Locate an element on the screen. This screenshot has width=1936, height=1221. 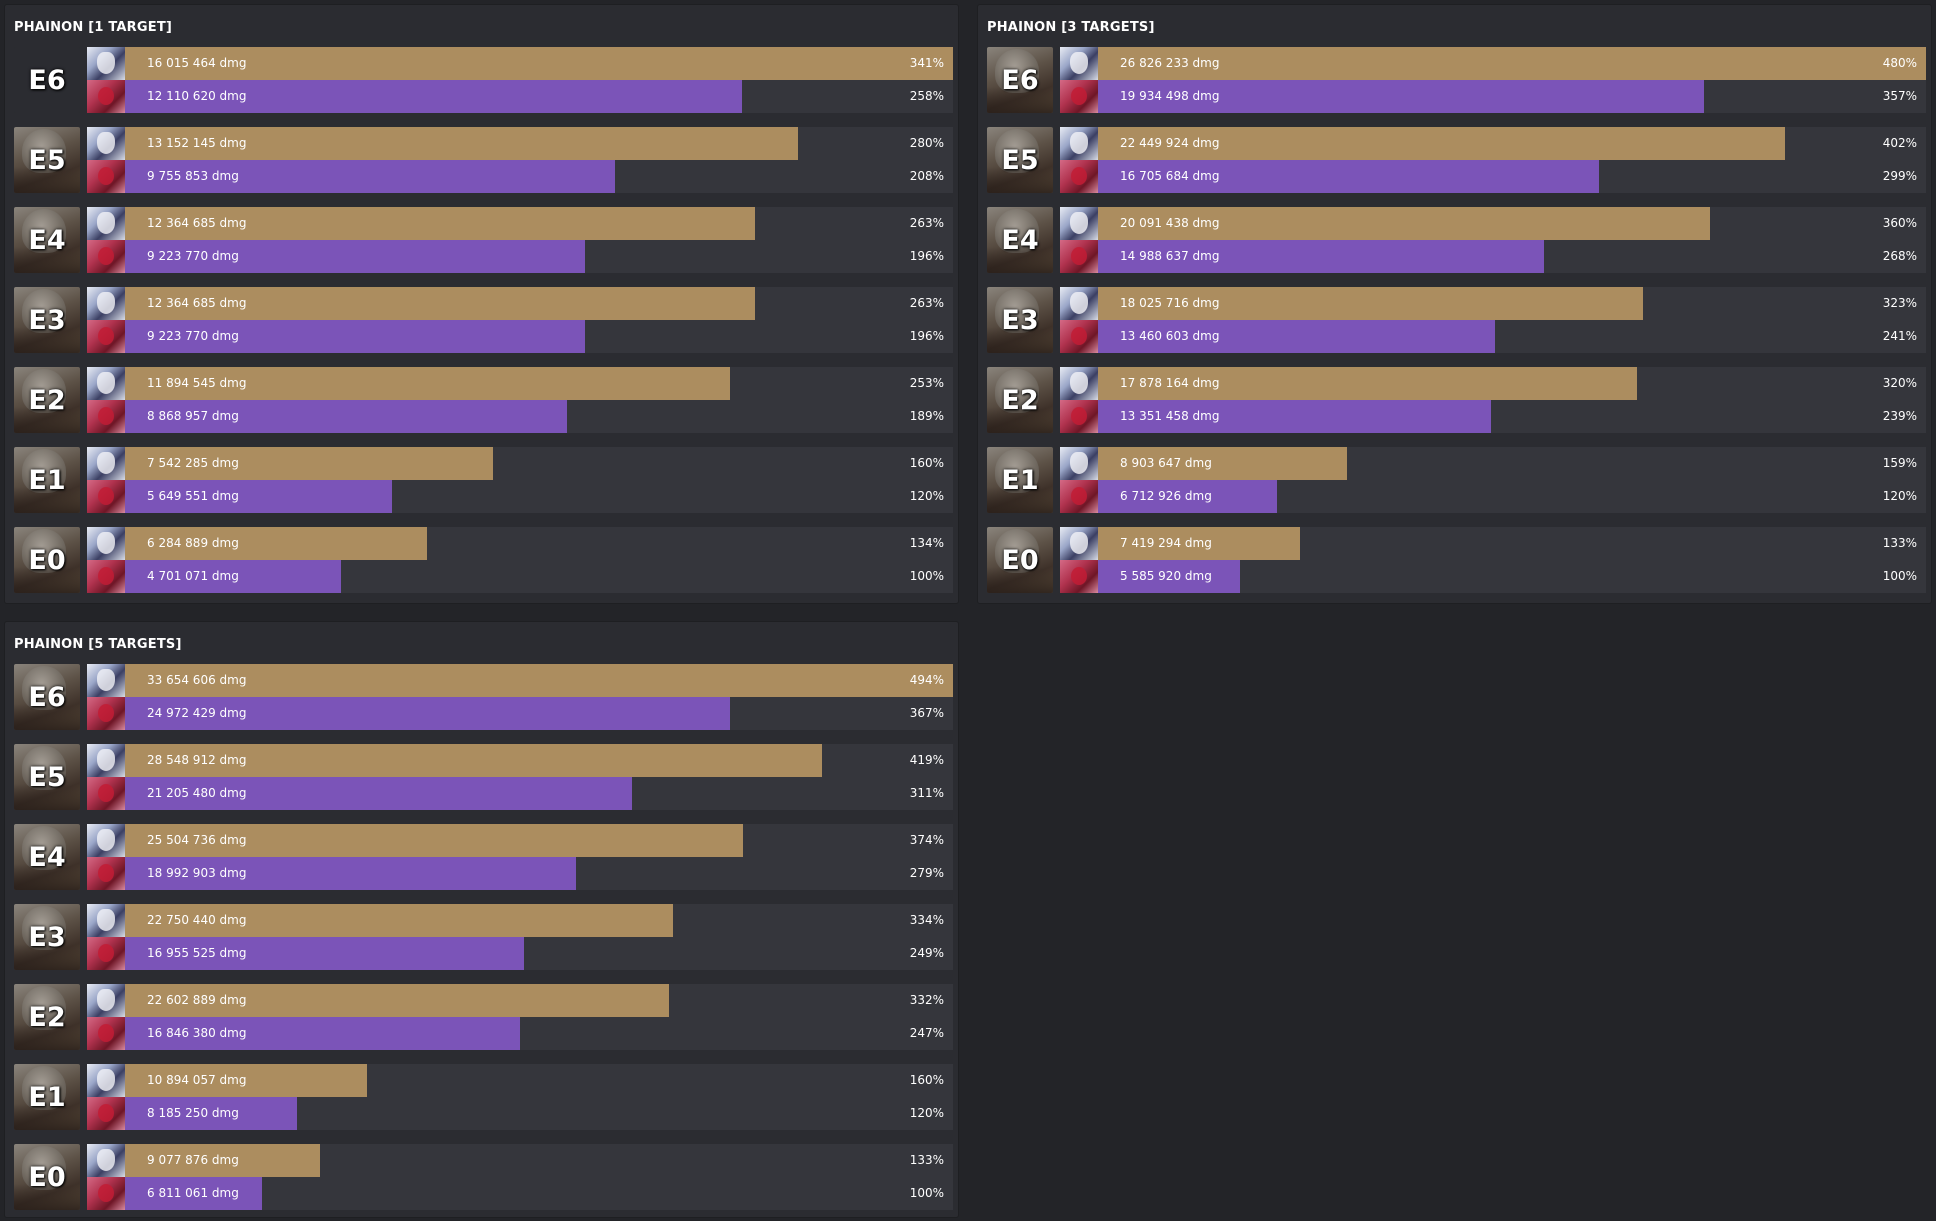
percent-label: 253% is located at coordinates (926, 383).